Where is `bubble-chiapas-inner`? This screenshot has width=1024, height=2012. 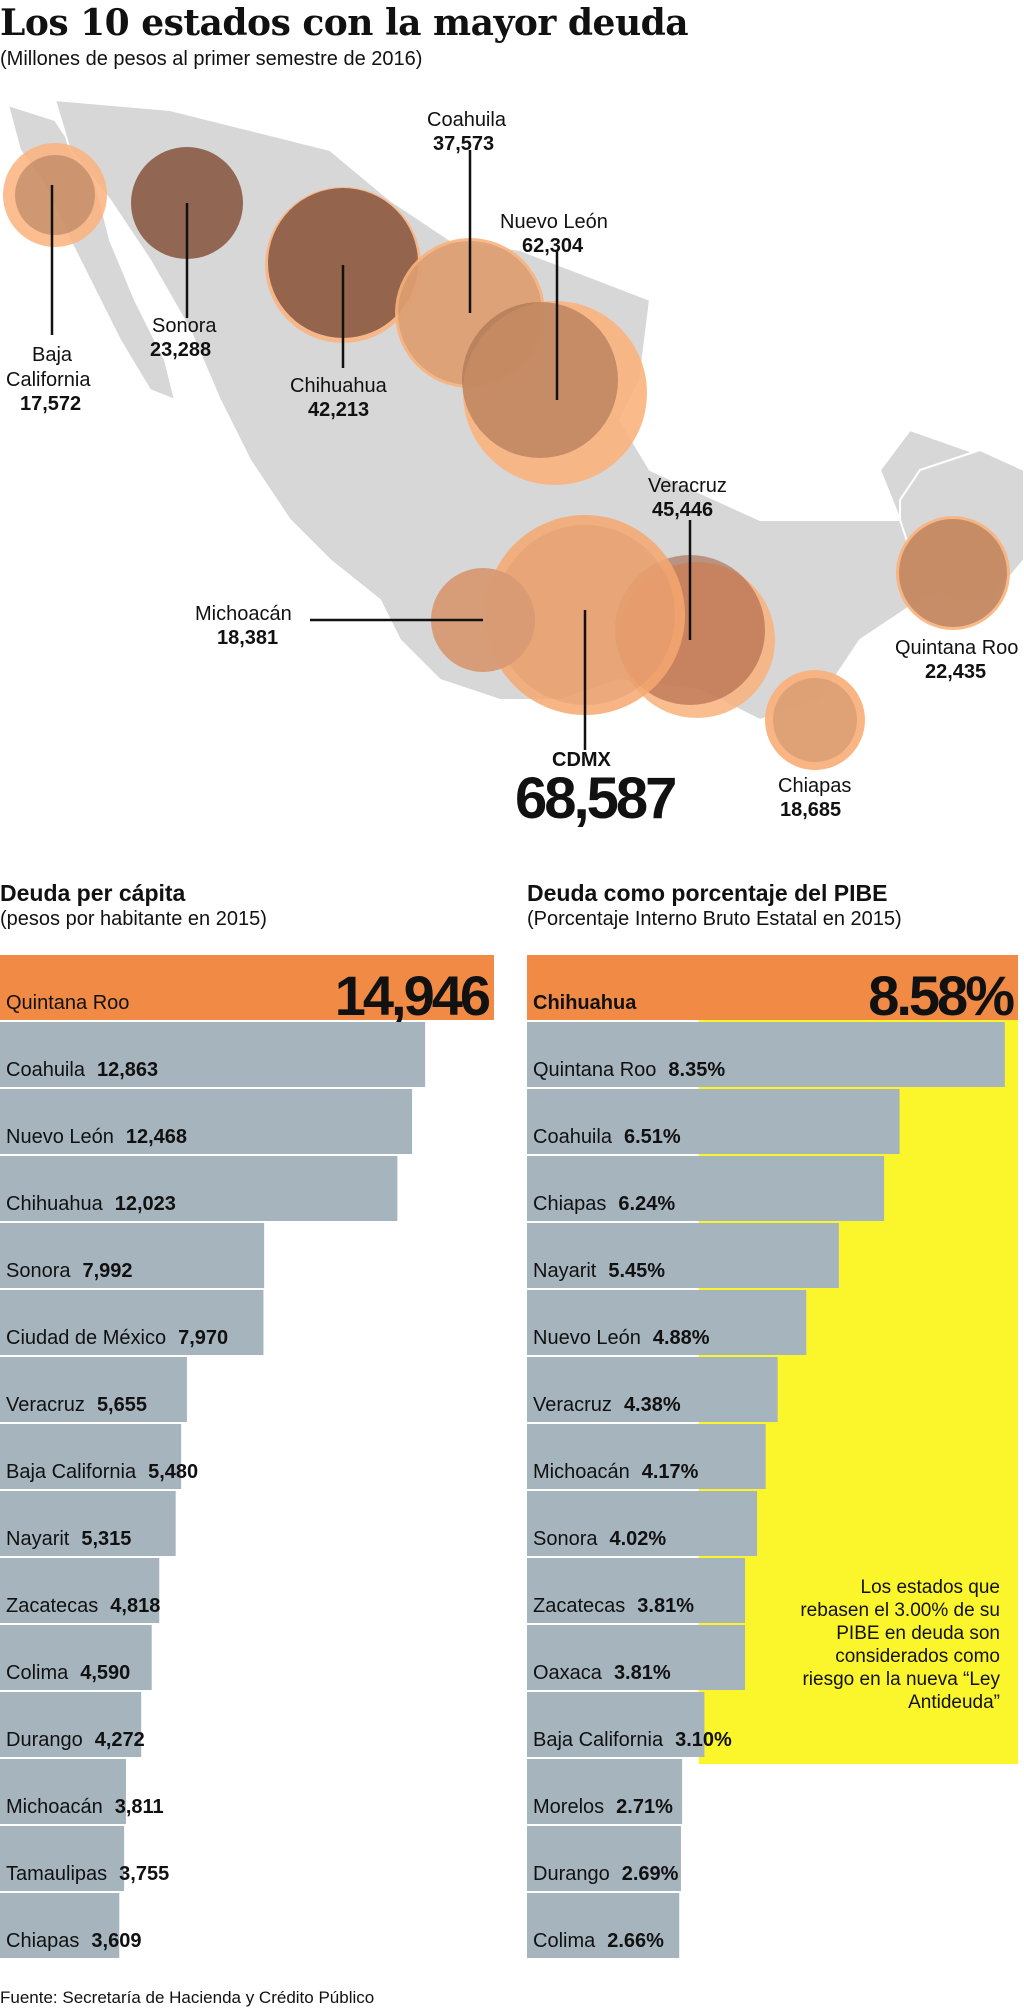 bubble-chiapas-inner is located at coordinates (815, 720).